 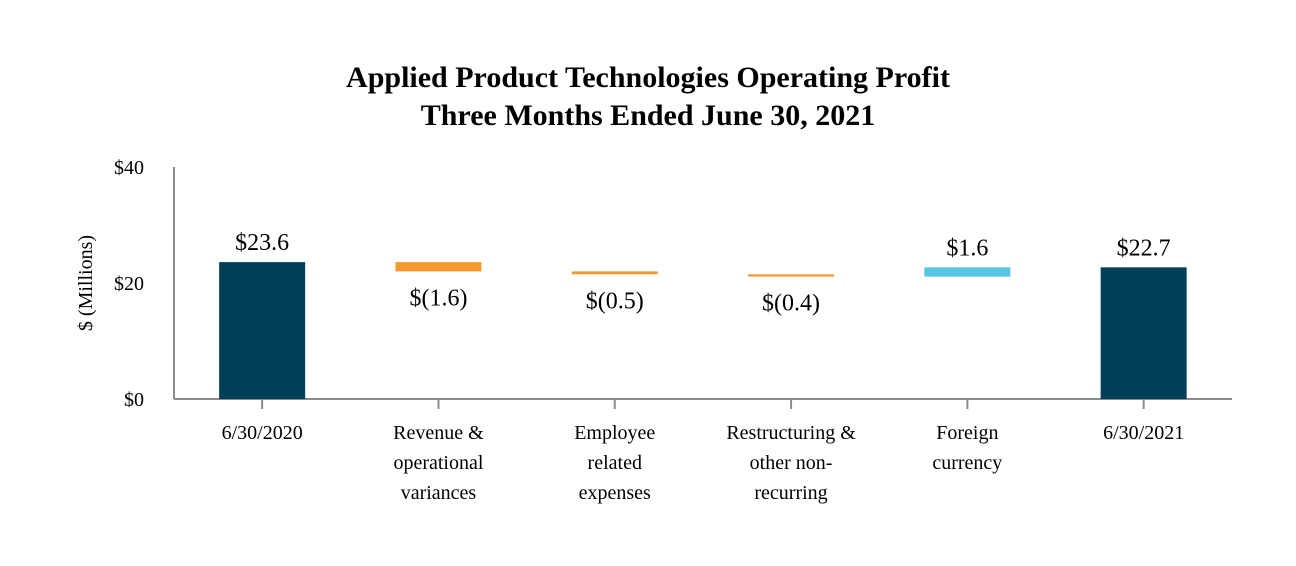 I want to click on data-label: $(0.5), so click(x=615, y=301).